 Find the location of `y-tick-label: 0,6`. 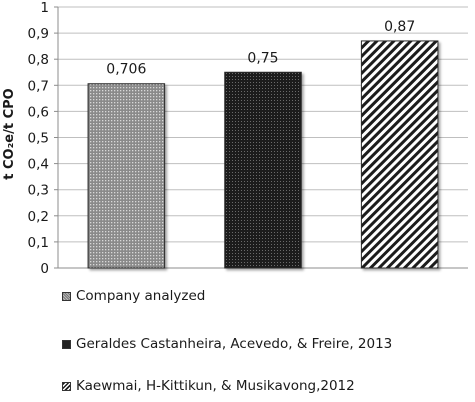

y-tick-label: 0,6 is located at coordinates (38, 112).